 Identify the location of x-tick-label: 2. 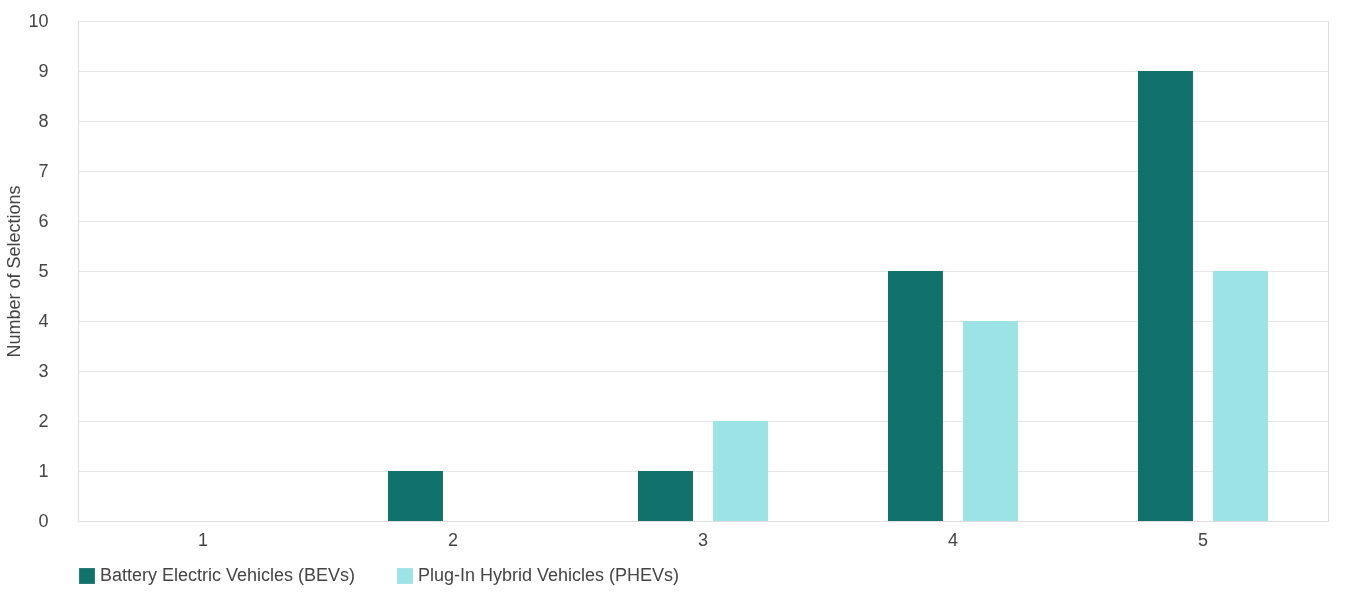
(453, 539).